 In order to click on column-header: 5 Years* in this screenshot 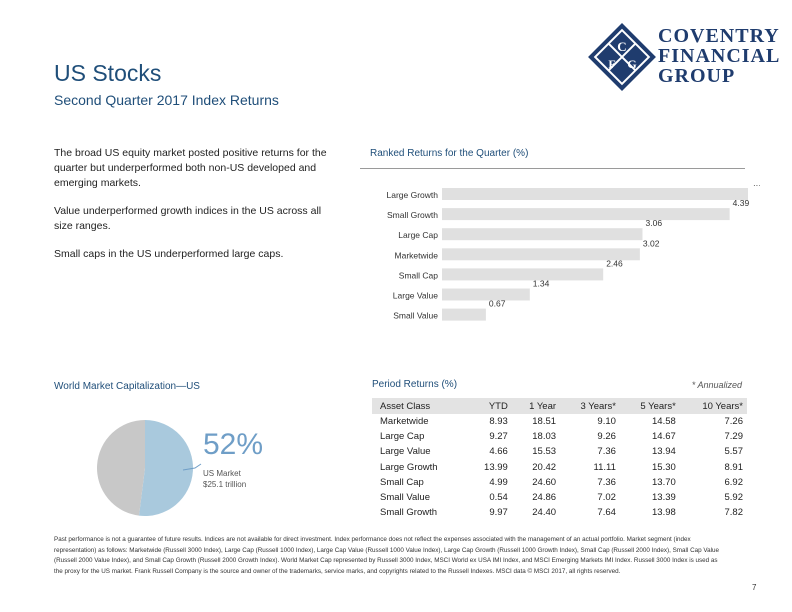, I will do `click(649, 406)`.